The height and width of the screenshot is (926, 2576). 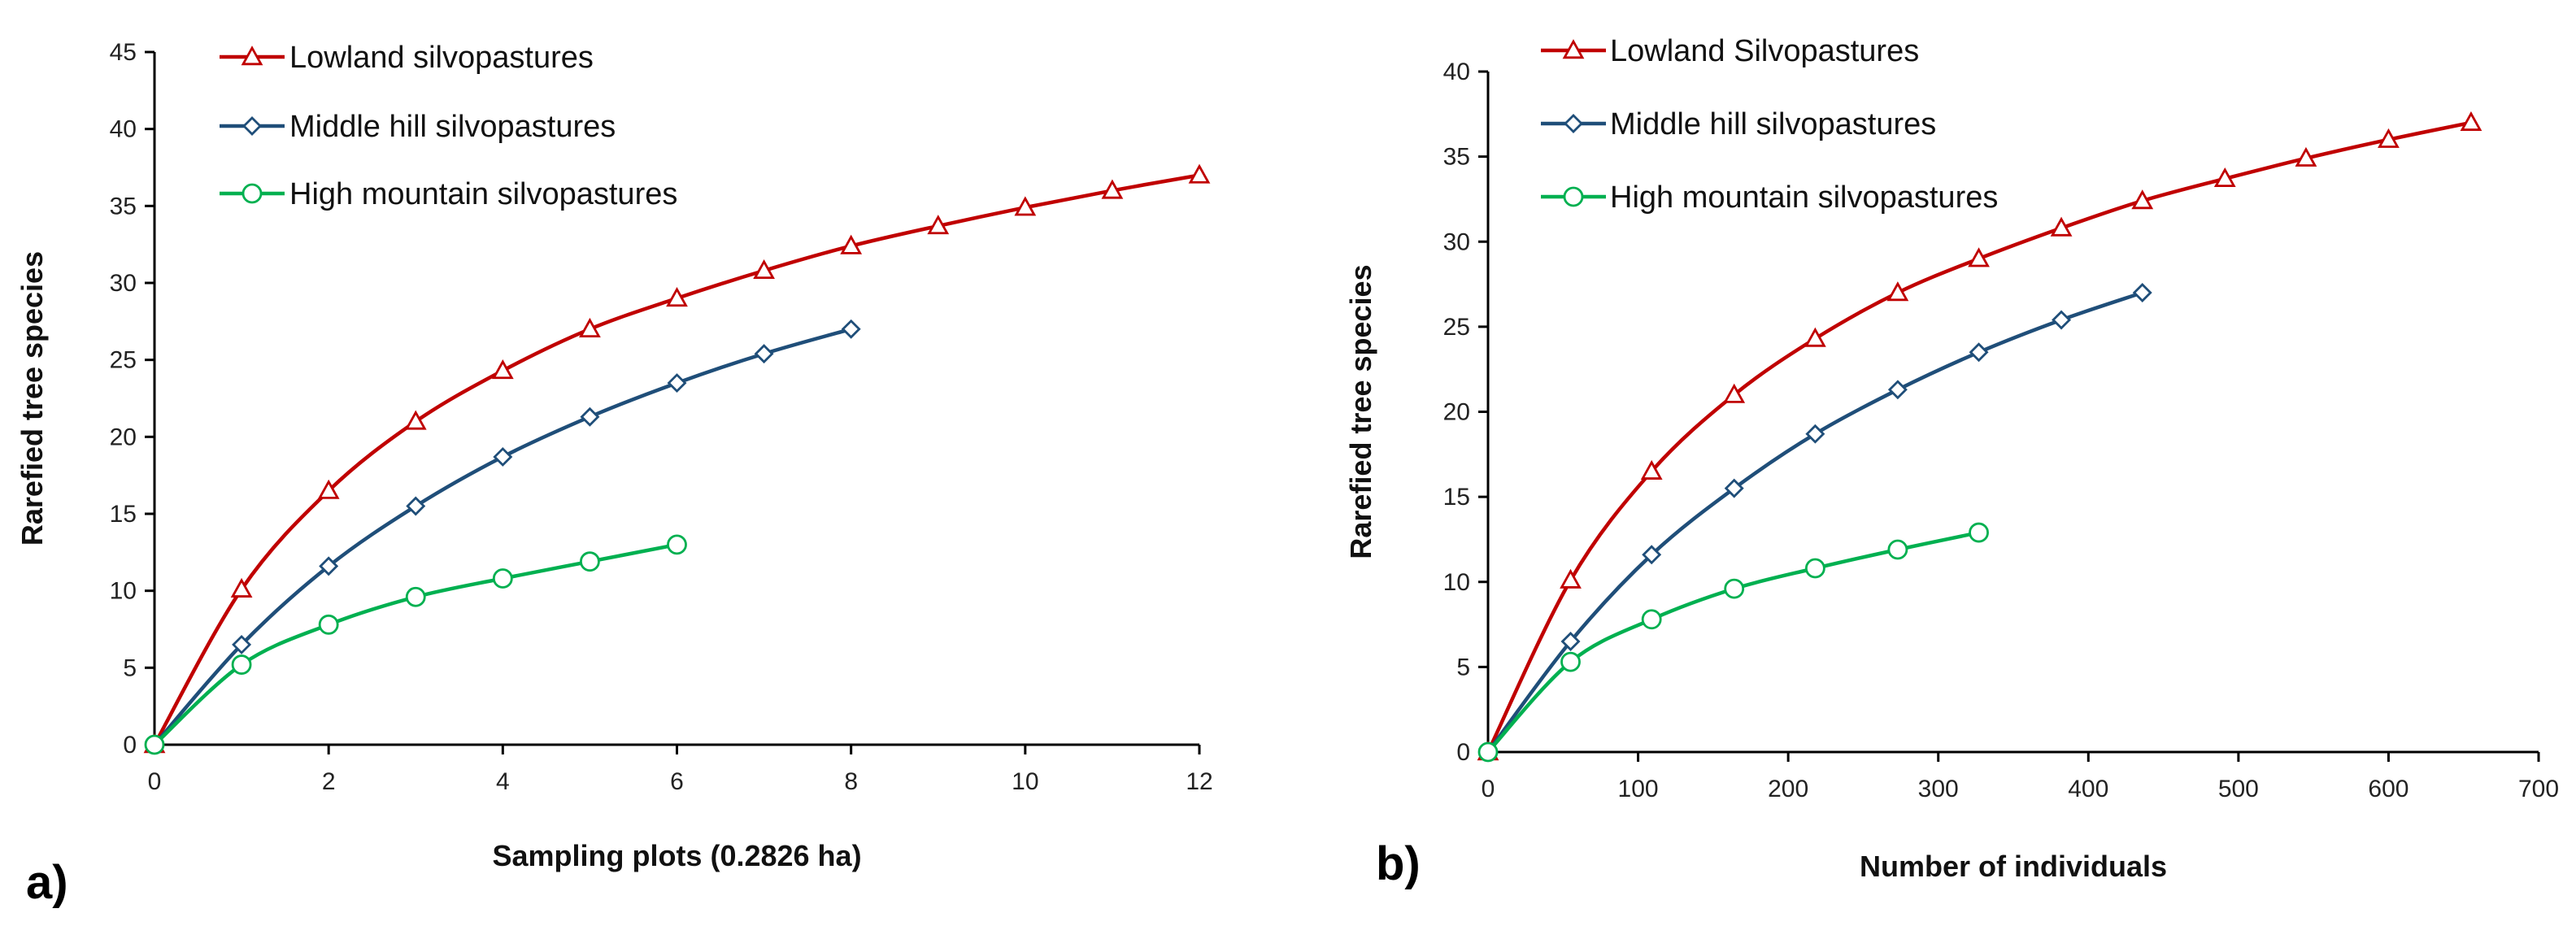 I want to click on x-tick-label: 10, so click(x=1025, y=782).